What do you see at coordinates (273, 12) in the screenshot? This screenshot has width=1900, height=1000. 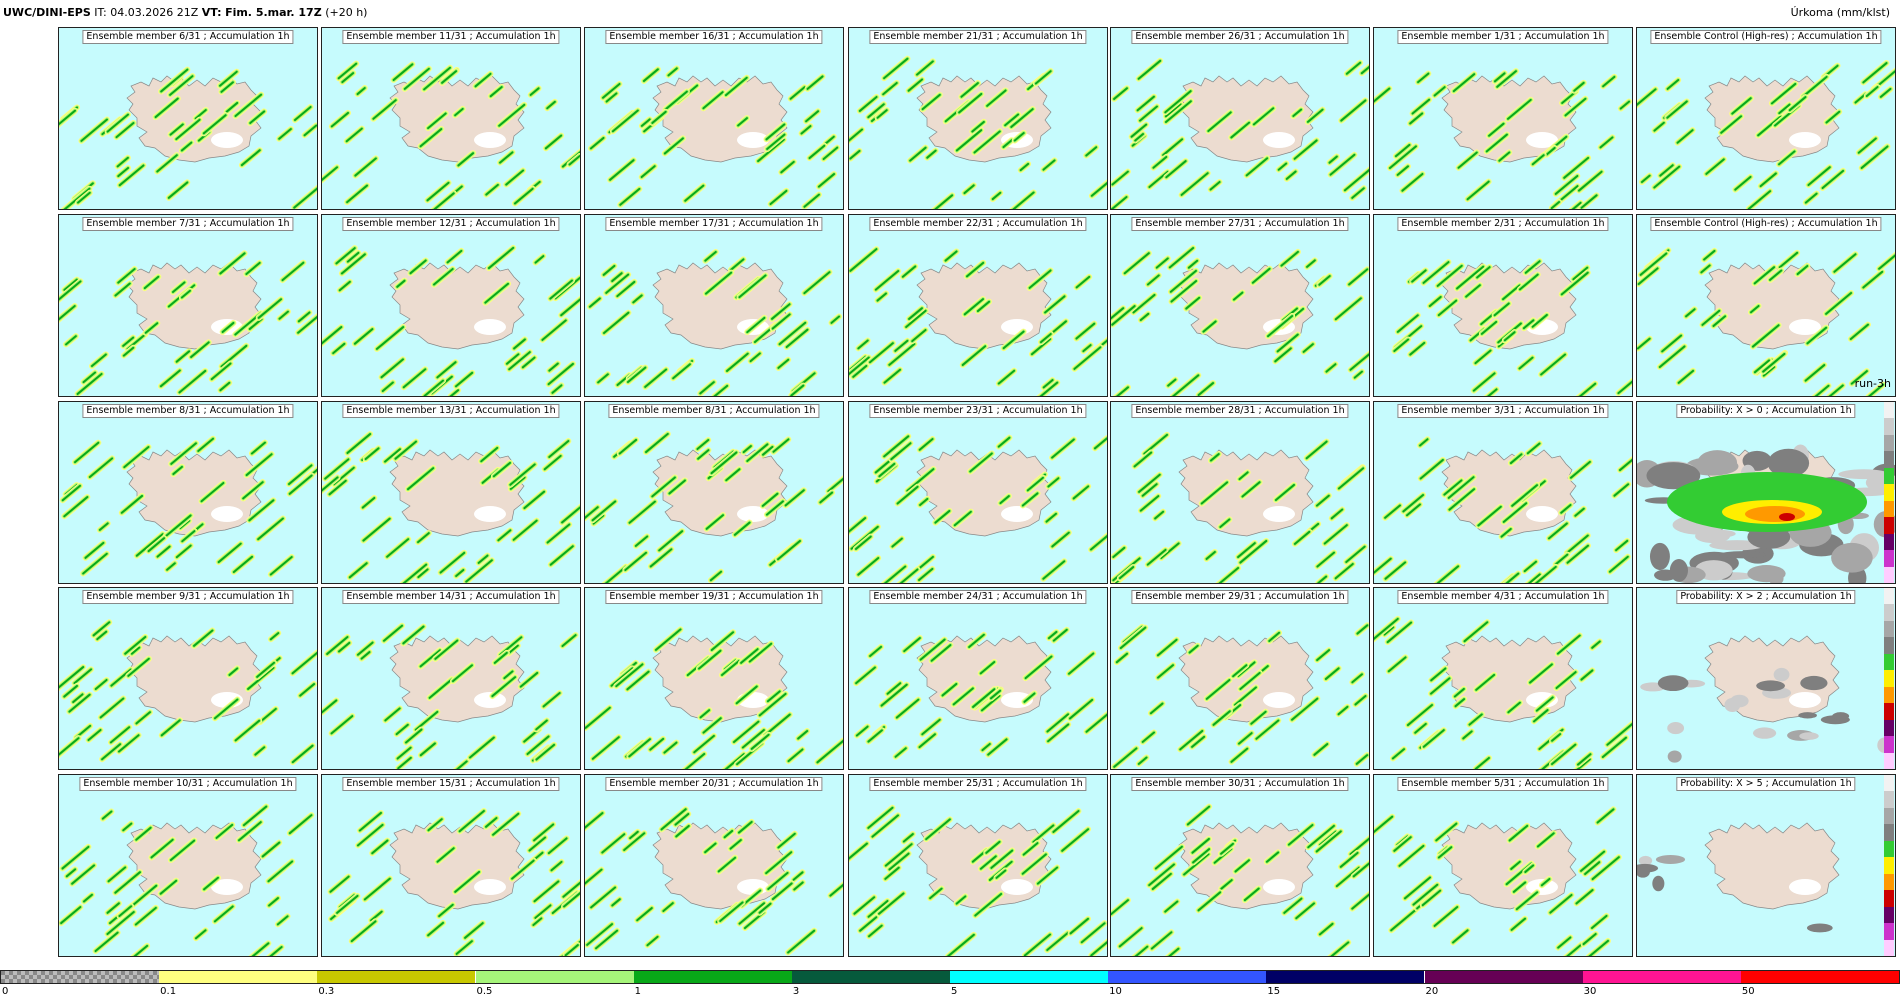 I see `vt-value: Fim. 5.mar. 17Z` at bounding box center [273, 12].